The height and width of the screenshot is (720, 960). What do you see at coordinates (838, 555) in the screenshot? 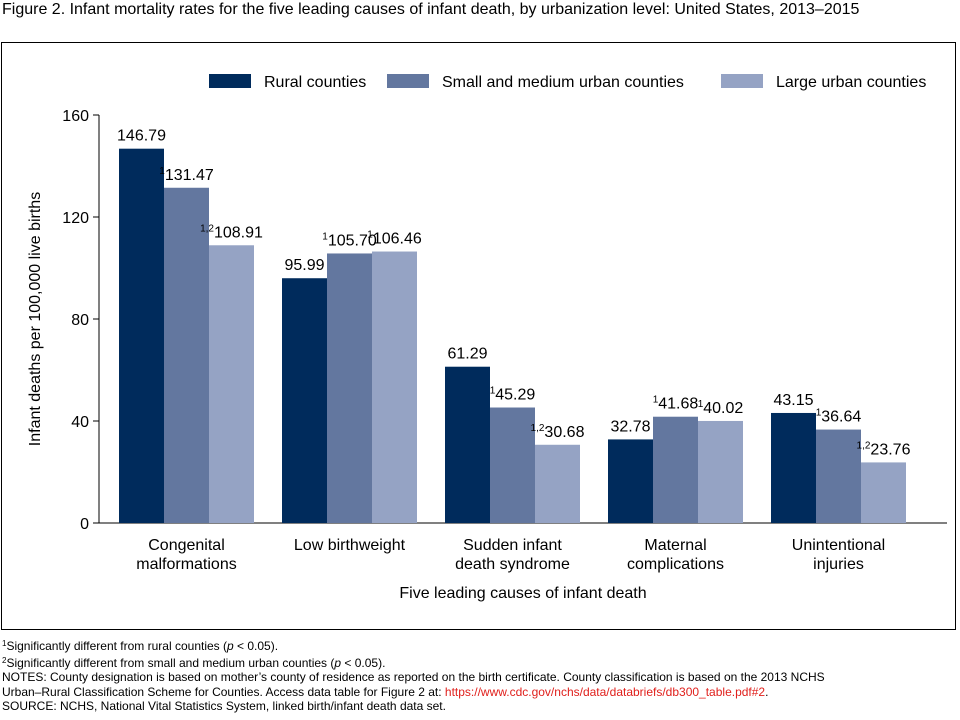
I see `category-label: Unintentional injuries` at bounding box center [838, 555].